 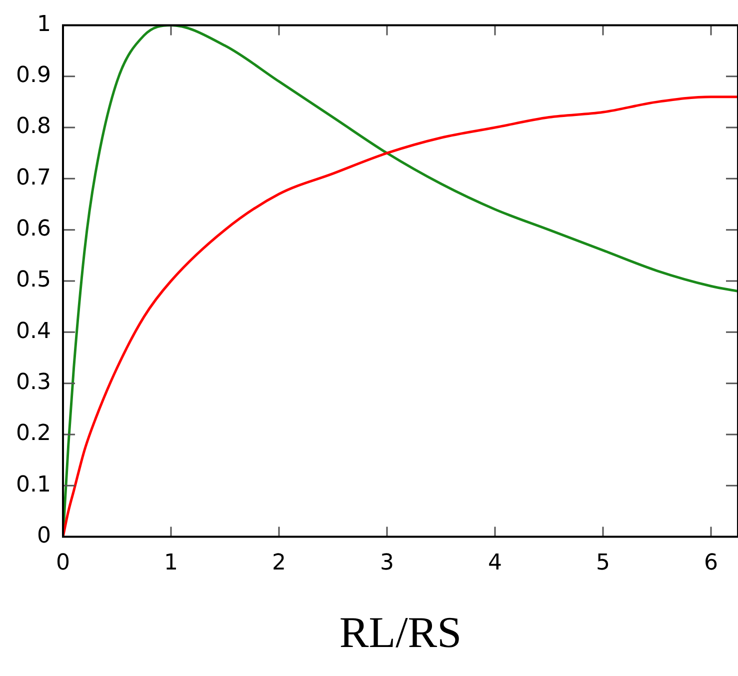 What do you see at coordinates (171, 563) in the screenshot?
I see `x-tick-label: 1` at bounding box center [171, 563].